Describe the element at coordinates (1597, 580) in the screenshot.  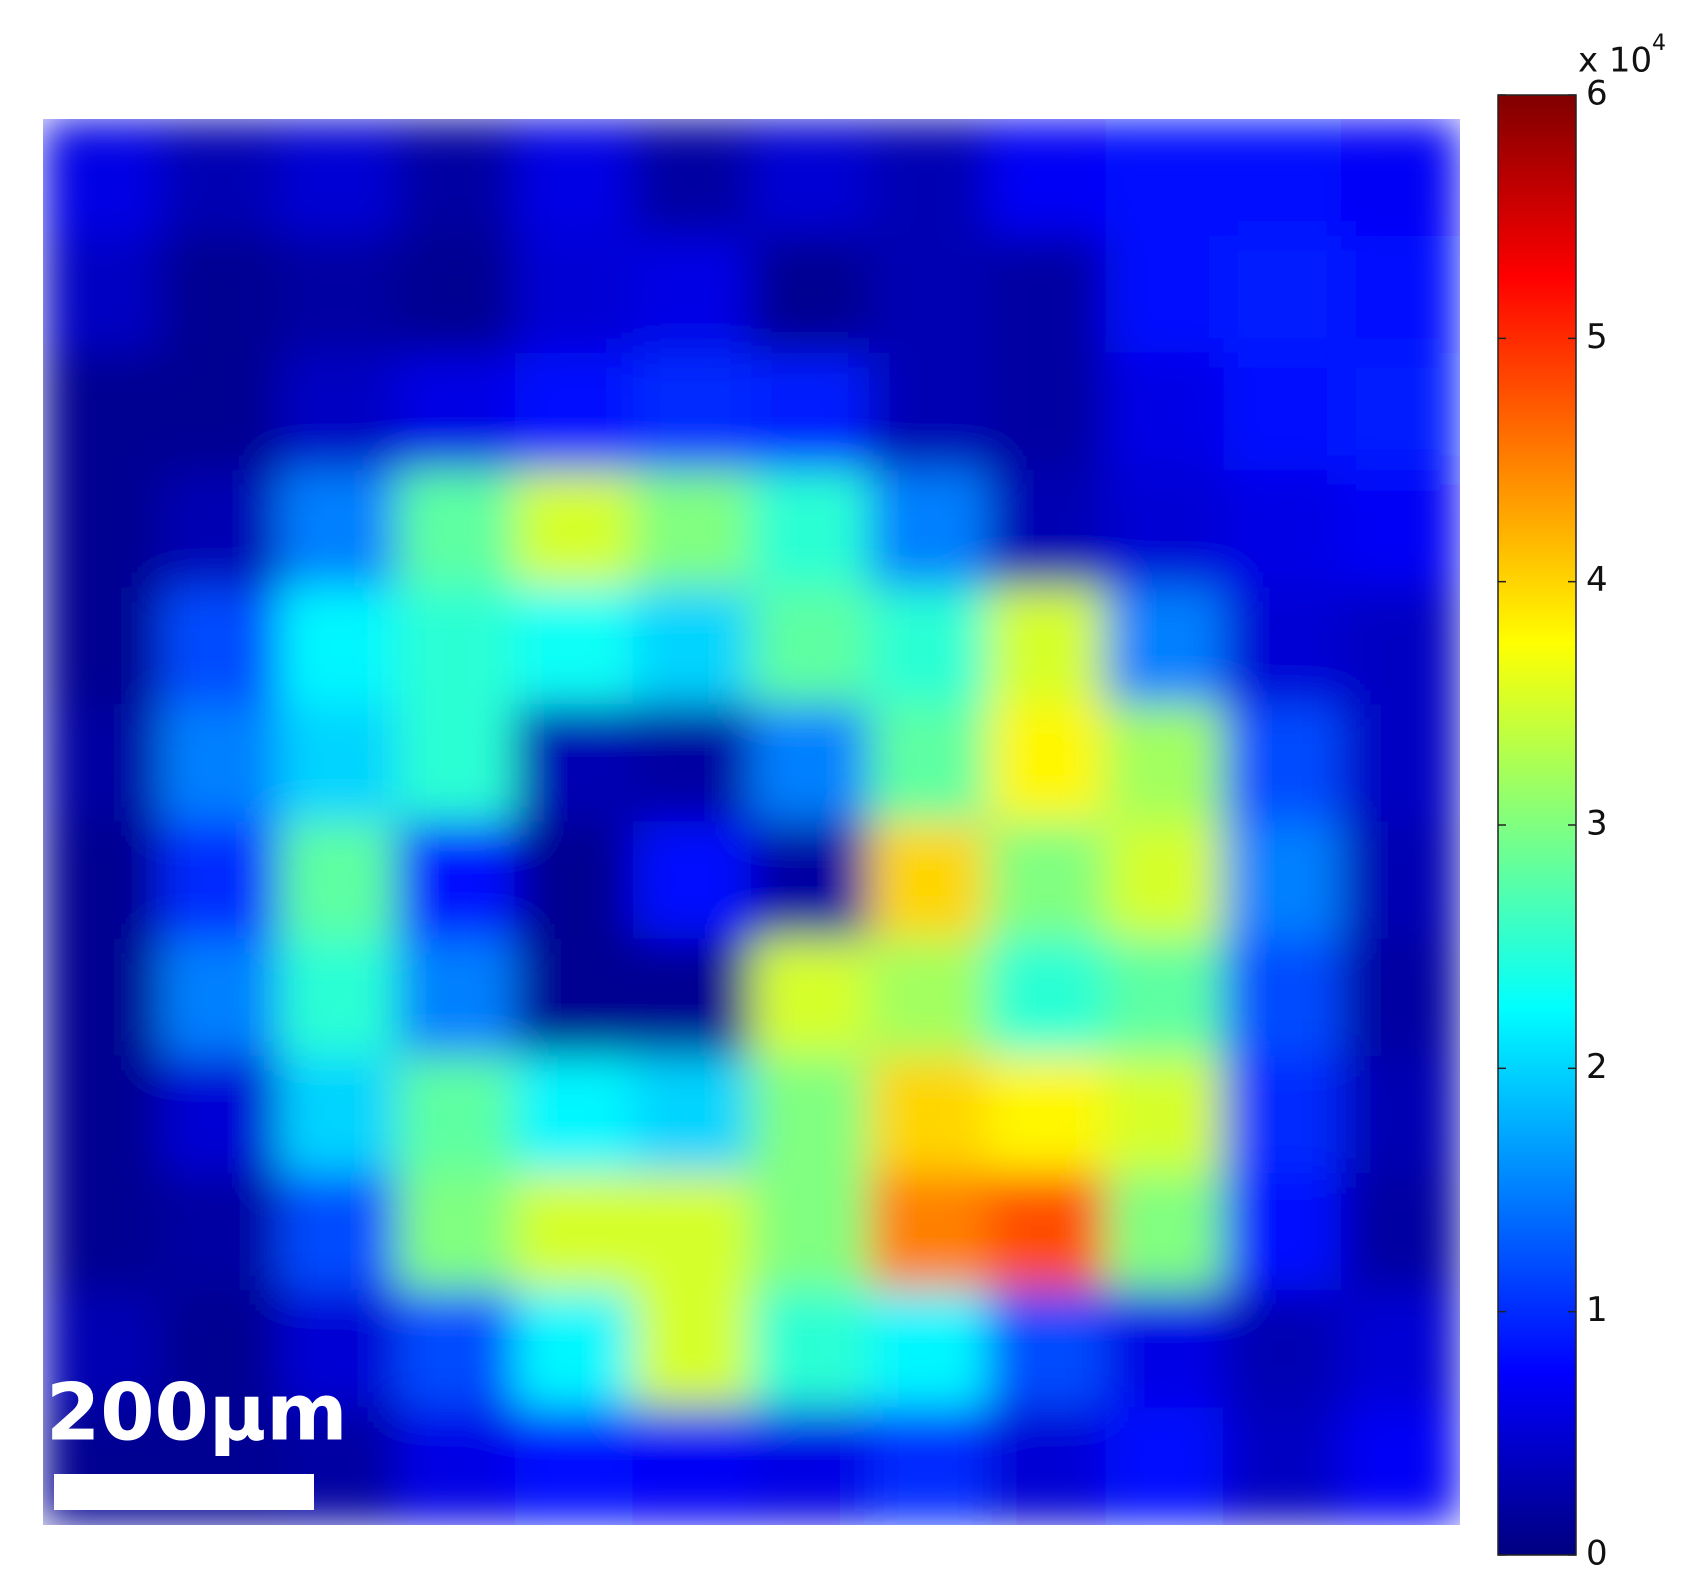
I see `colorbar-tick-label: 4` at that location.